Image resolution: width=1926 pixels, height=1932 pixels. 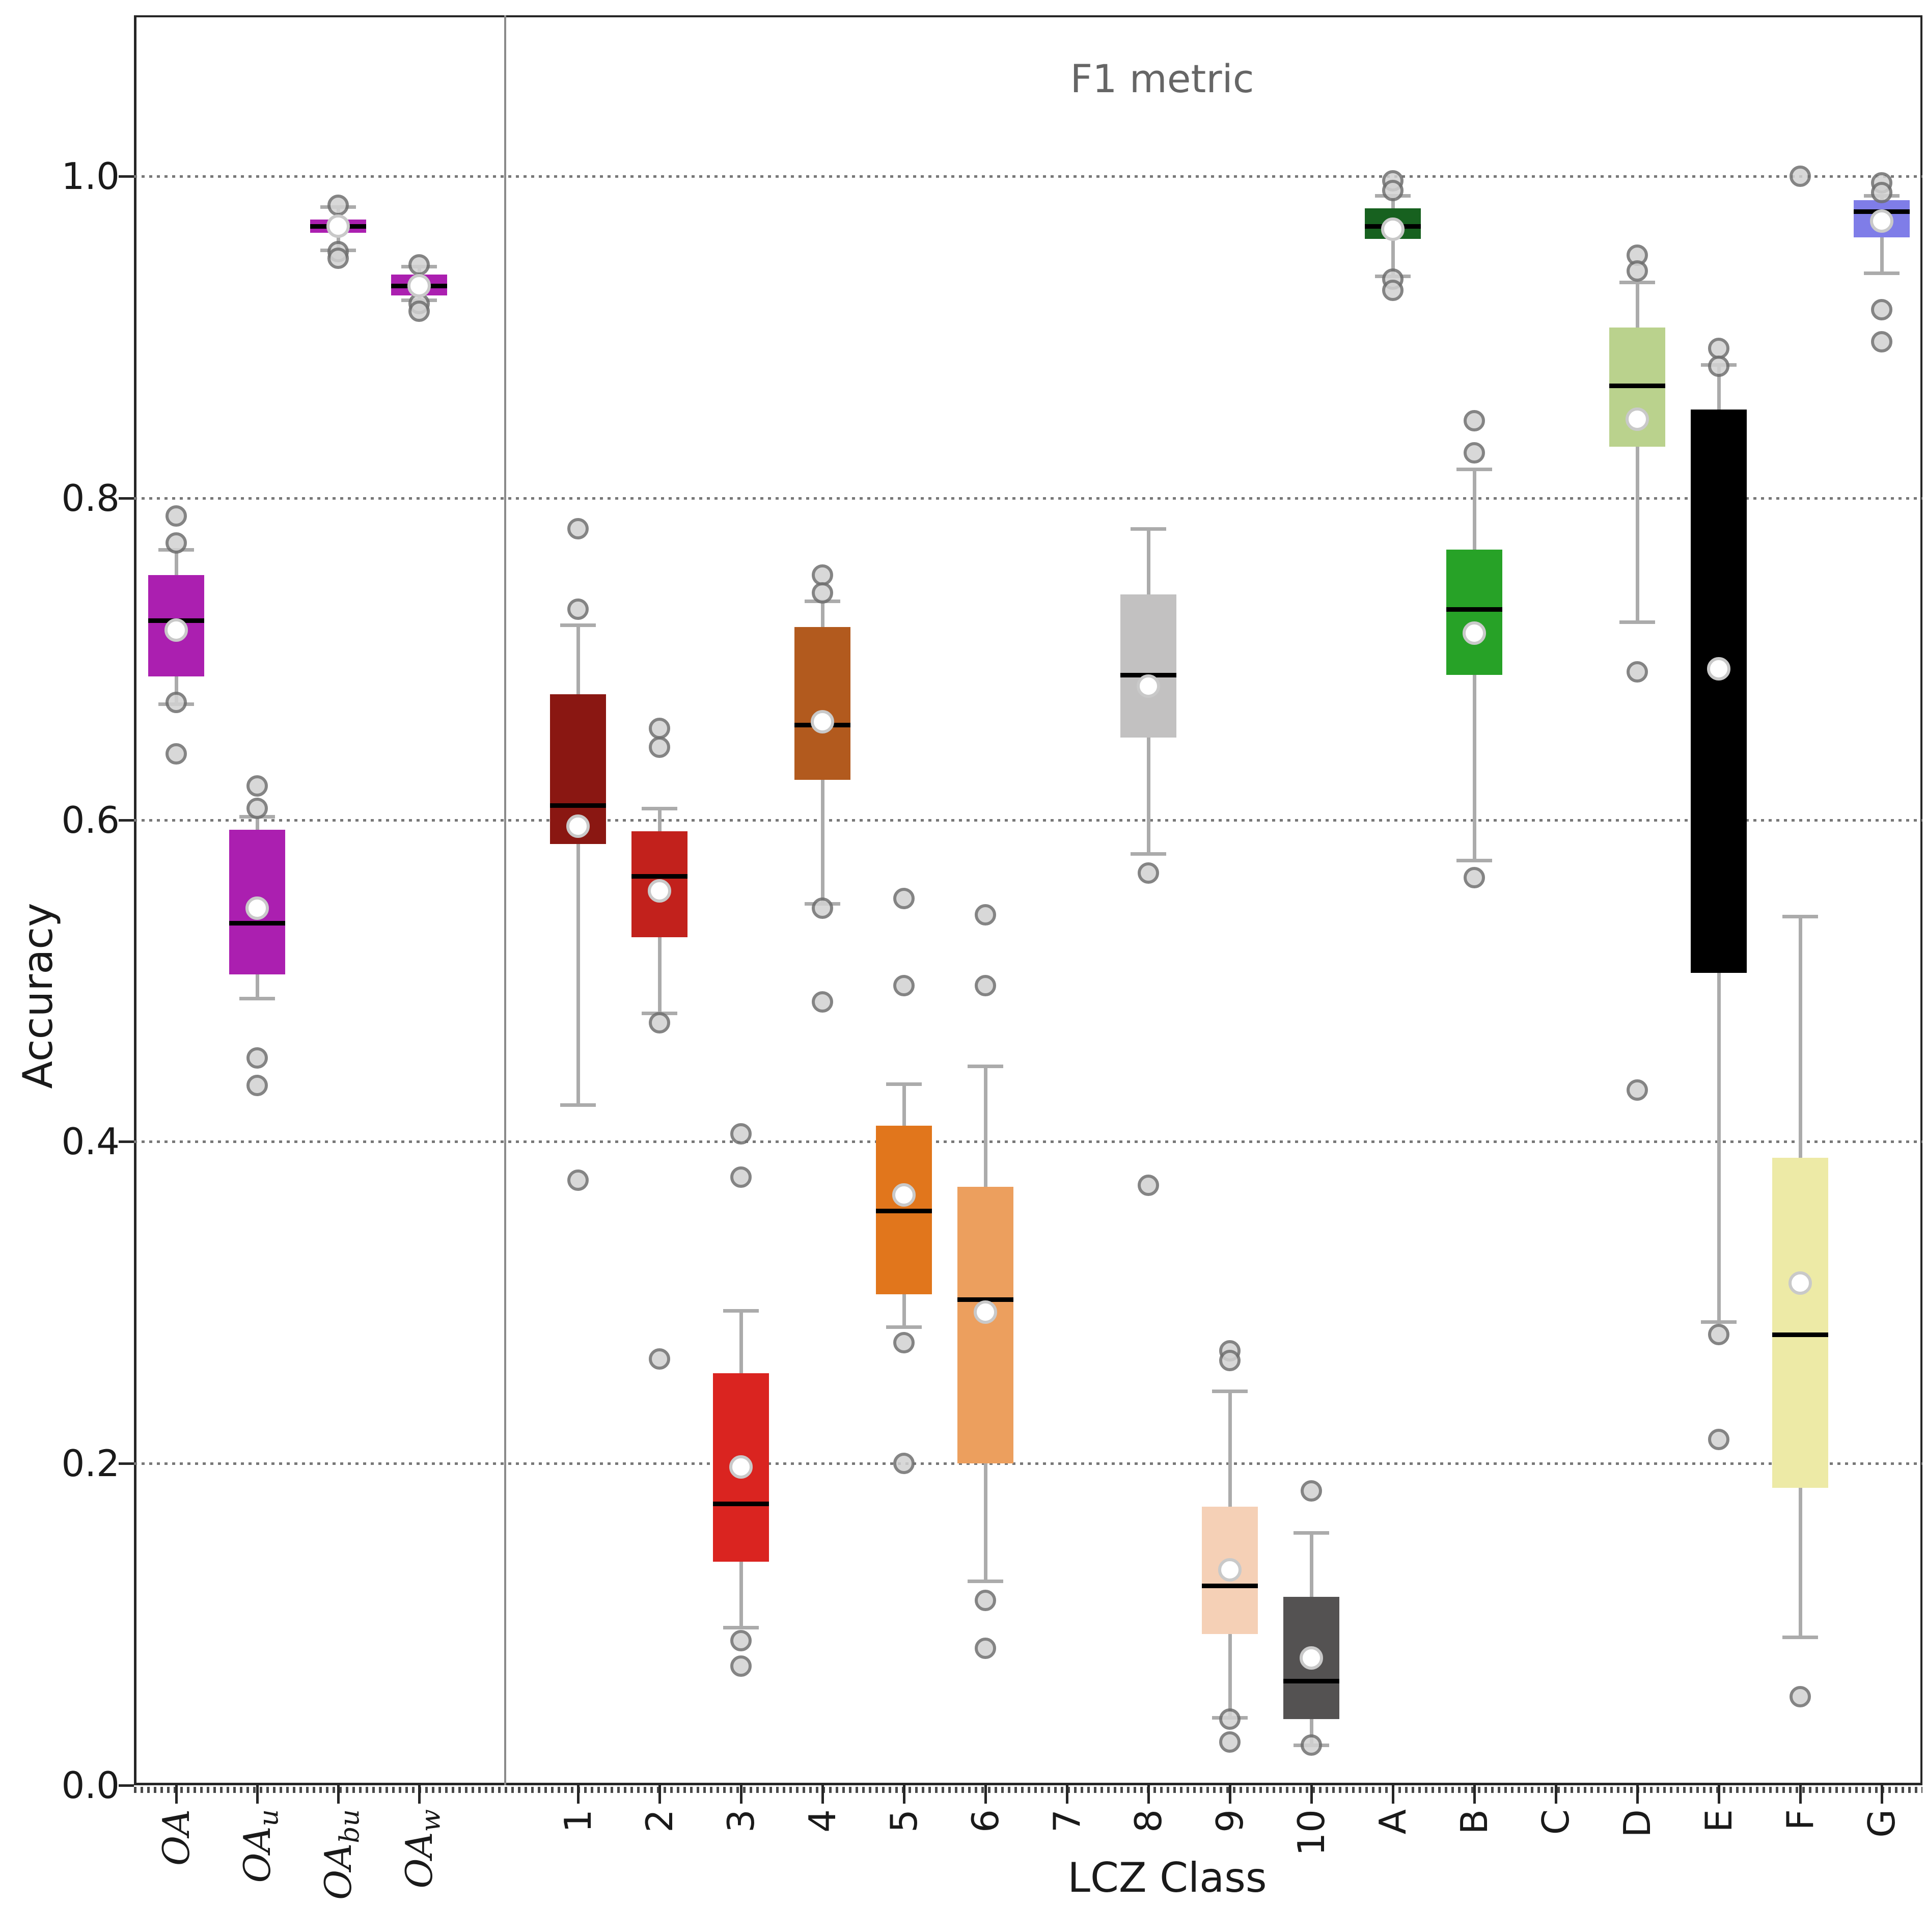 What do you see at coordinates (1028, 1463) in the screenshot?
I see `gridline-0.2` at bounding box center [1028, 1463].